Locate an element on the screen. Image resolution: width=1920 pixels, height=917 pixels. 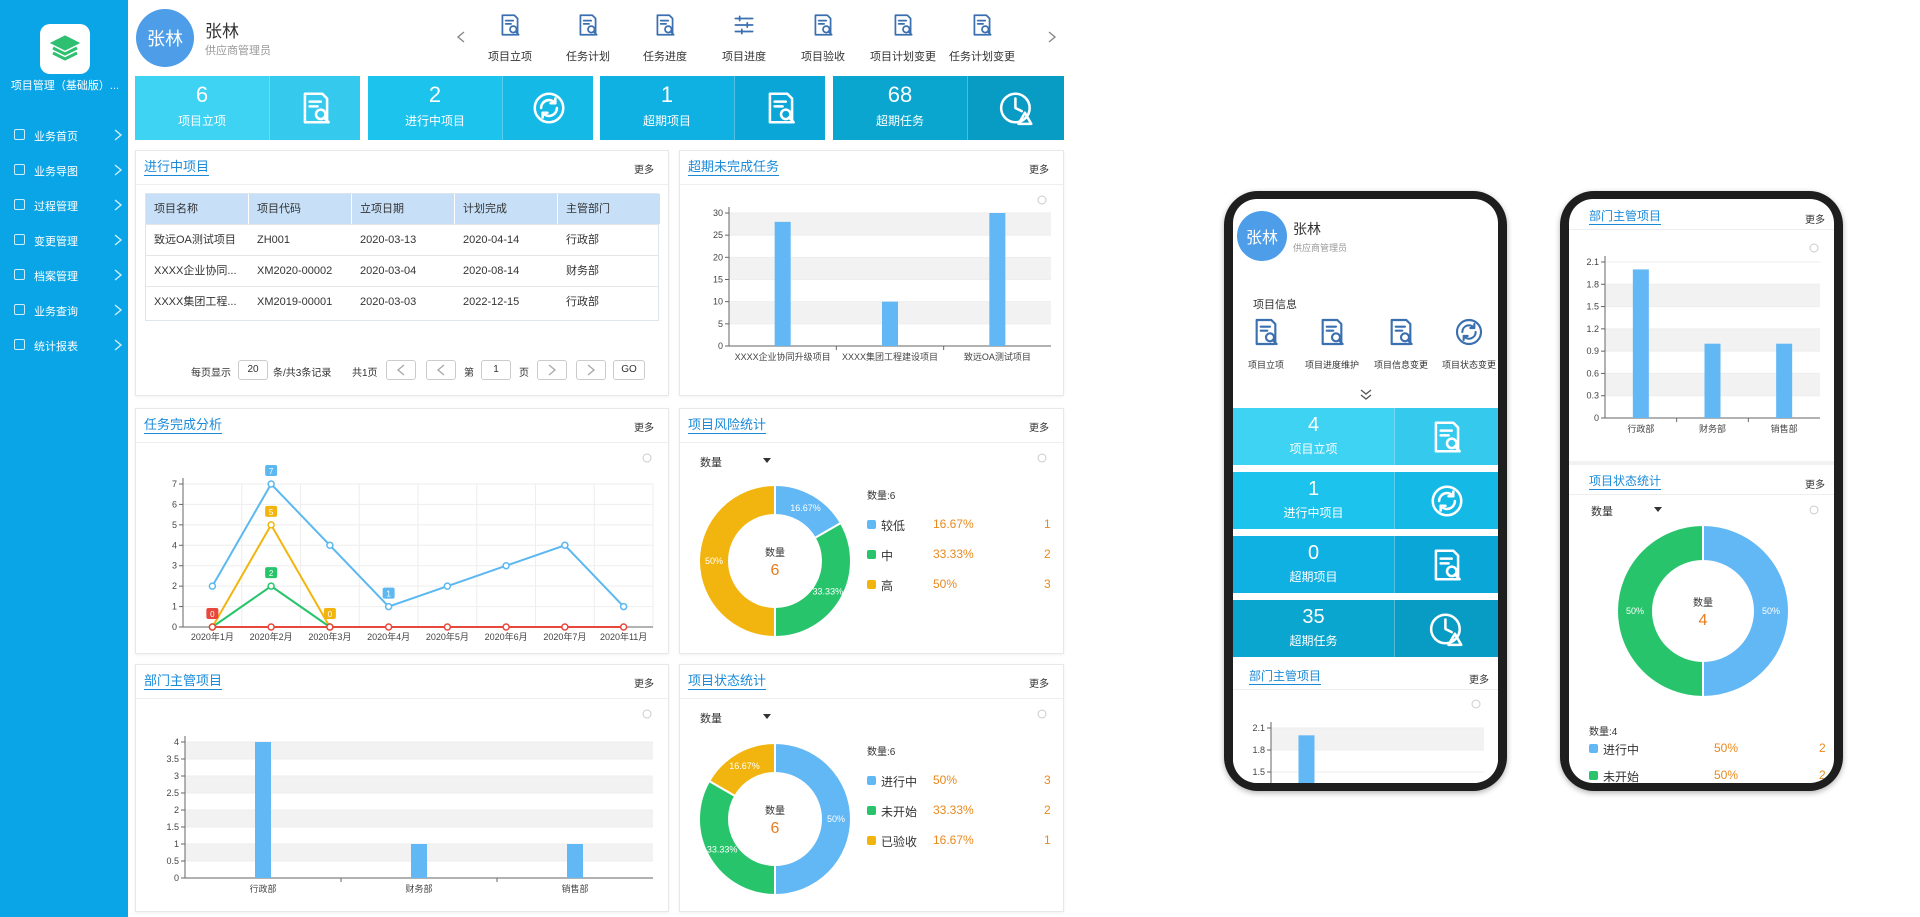
table-cell: XM2020-00002 is located at coordinates (295, 271).